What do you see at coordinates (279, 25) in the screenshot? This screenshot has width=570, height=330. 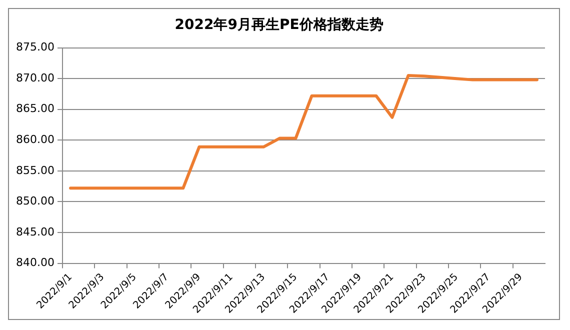 I see `chart-title: 2022年9月再生PE价格指数走势` at bounding box center [279, 25].